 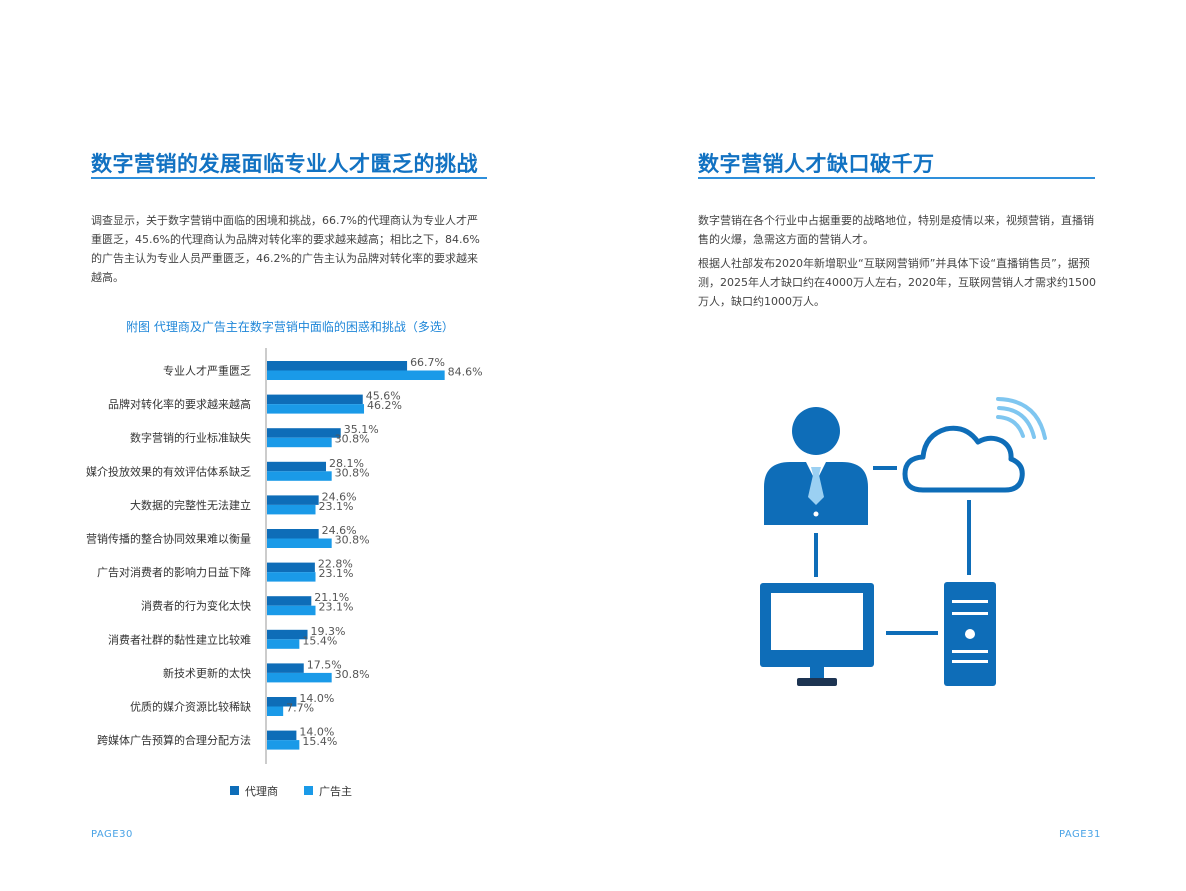 What do you see at coordinates (190, 707) in the screenshot?
I see `category-label: 优质的媒介资源比较稀缺` at bounding box center [190, 707].